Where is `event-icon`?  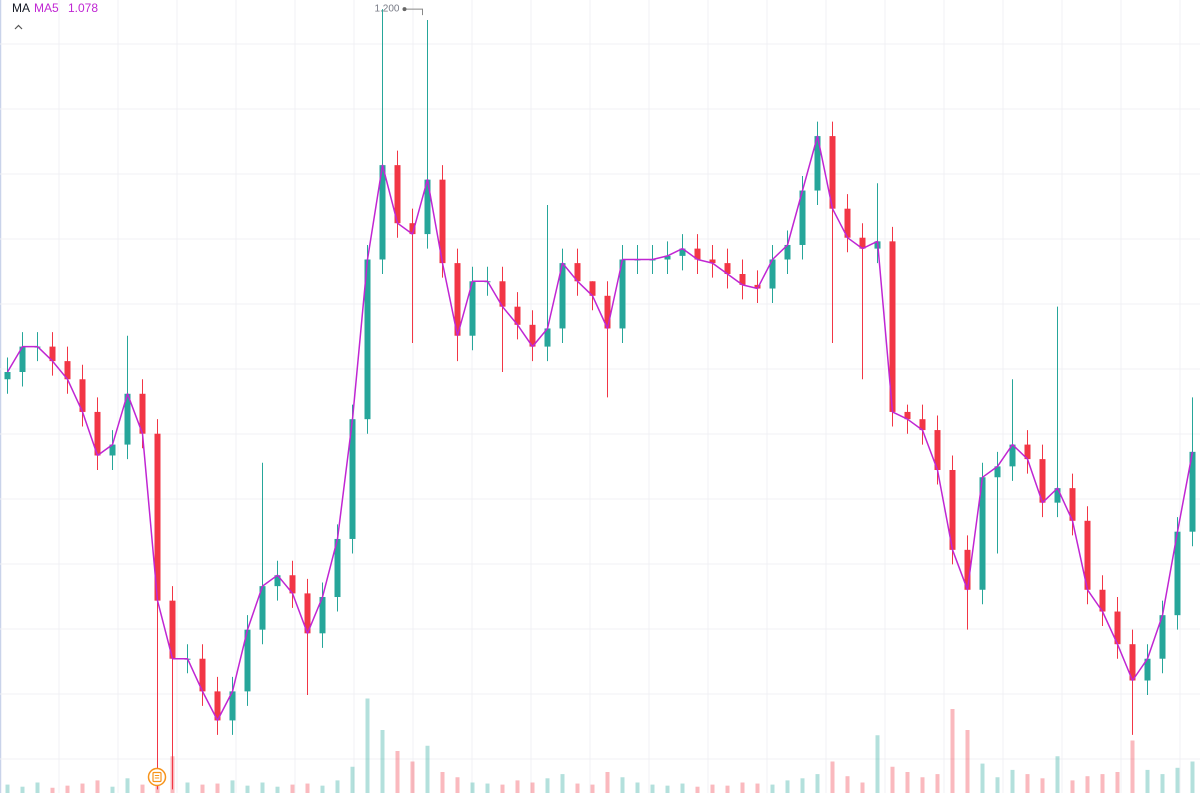
event-icon is located at coordinates (157, 777).